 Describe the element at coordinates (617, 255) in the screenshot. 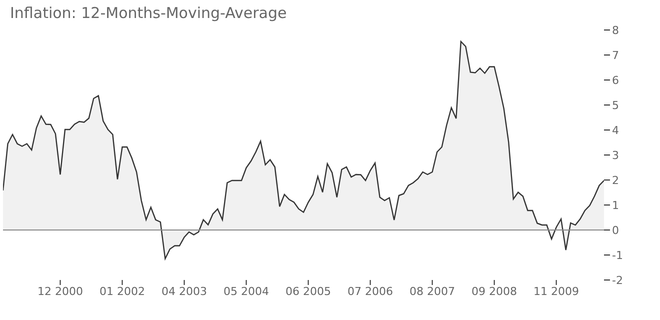

I see `y-tick-label: -1` at that location.